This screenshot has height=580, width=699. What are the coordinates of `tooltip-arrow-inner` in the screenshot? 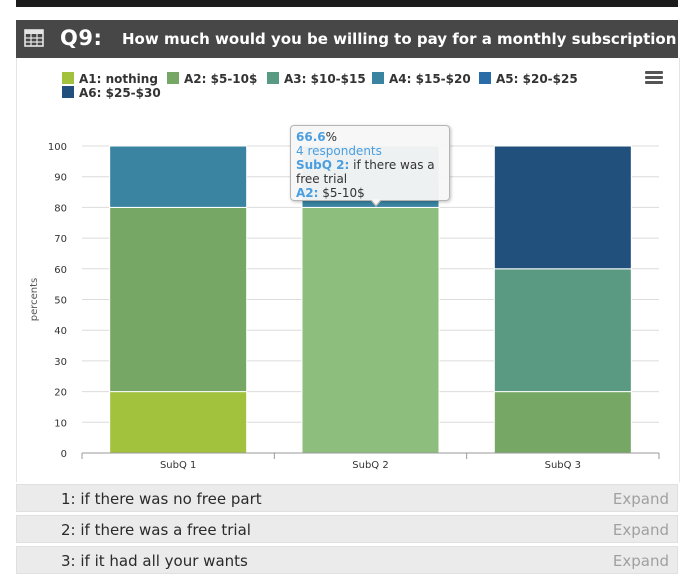 It's located at (376, 202).